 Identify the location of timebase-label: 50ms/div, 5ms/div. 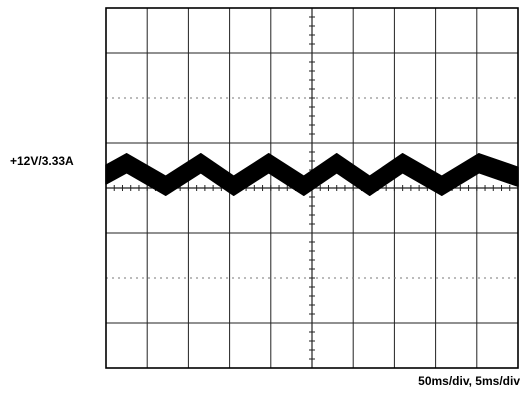
(469, 381).